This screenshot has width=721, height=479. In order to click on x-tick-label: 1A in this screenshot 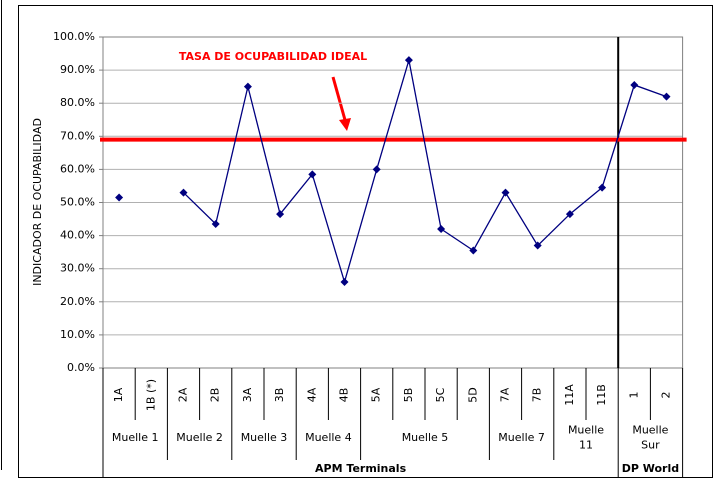, I will do `click(118, 394)`.